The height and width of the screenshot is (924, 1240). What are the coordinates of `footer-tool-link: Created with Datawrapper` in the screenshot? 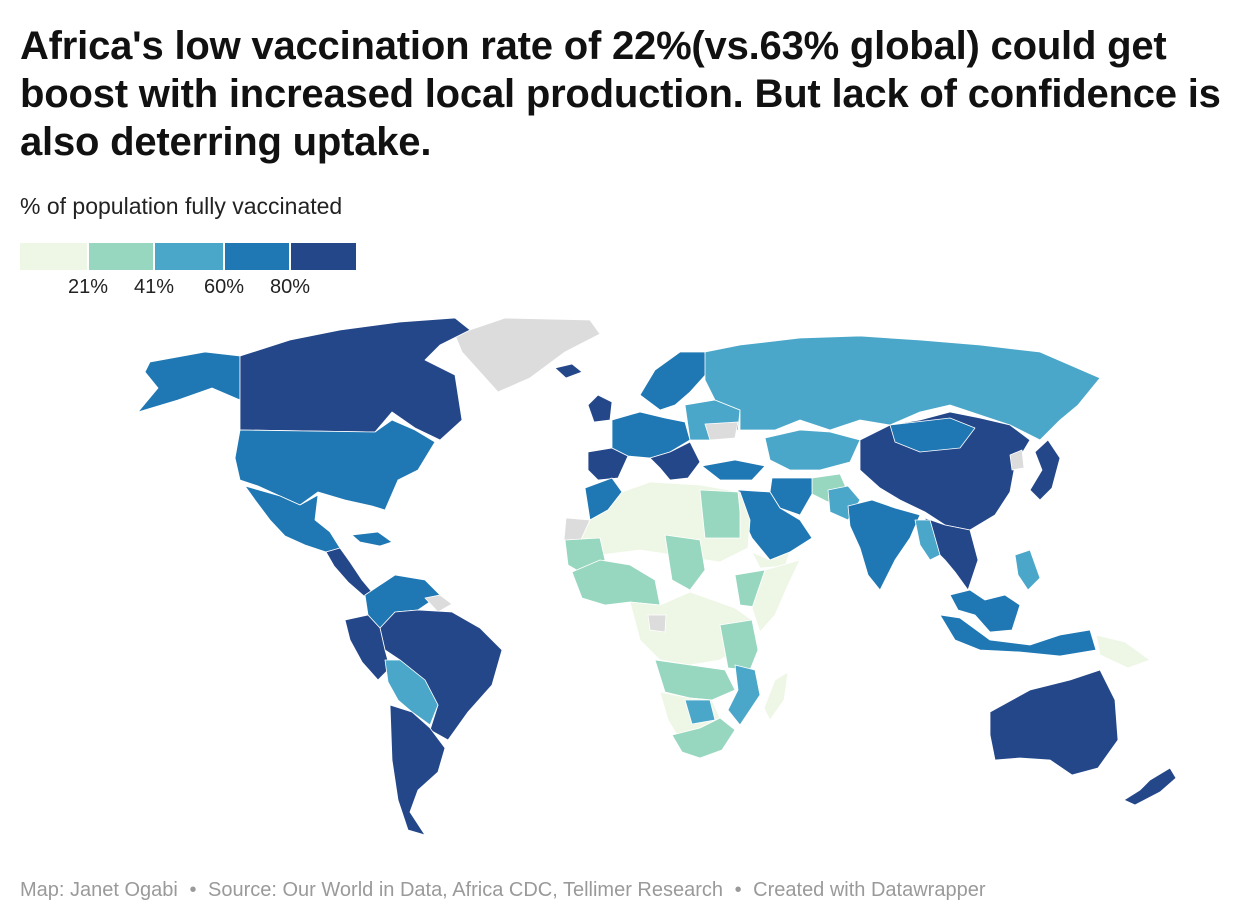 It's located at (869, 890).